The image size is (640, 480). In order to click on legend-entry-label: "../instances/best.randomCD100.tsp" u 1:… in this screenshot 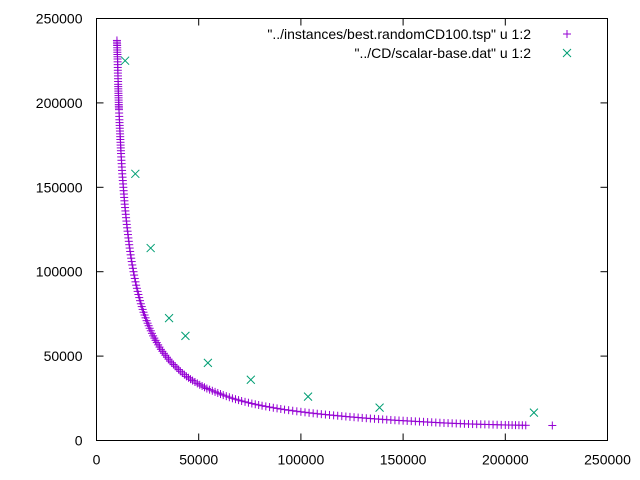, I will do `click(399, 34)`.